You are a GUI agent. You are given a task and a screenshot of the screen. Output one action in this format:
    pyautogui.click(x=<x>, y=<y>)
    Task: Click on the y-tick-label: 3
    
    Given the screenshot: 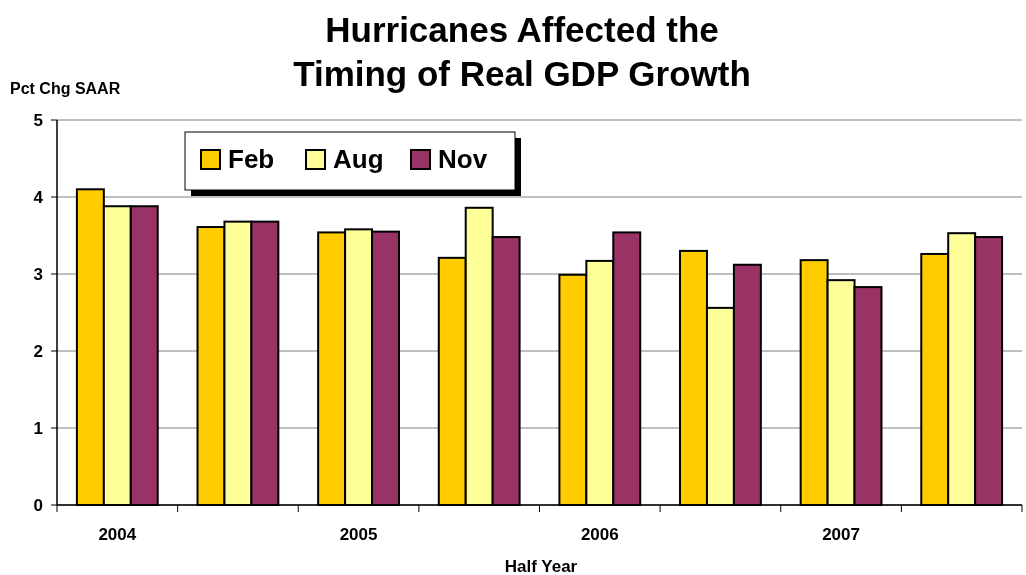 What is the action you would take?
    pyautogui.click(x=38, y=274)
    